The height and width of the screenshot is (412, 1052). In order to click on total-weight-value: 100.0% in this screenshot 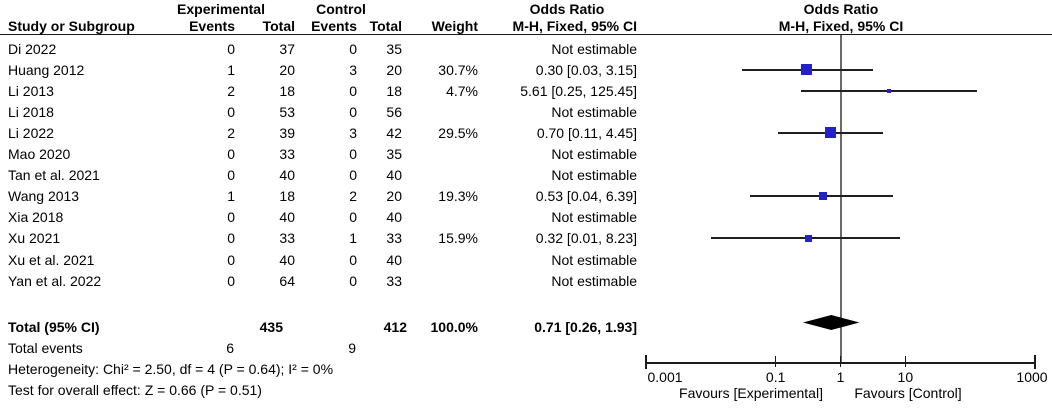, I will do `click(454, 326)`.